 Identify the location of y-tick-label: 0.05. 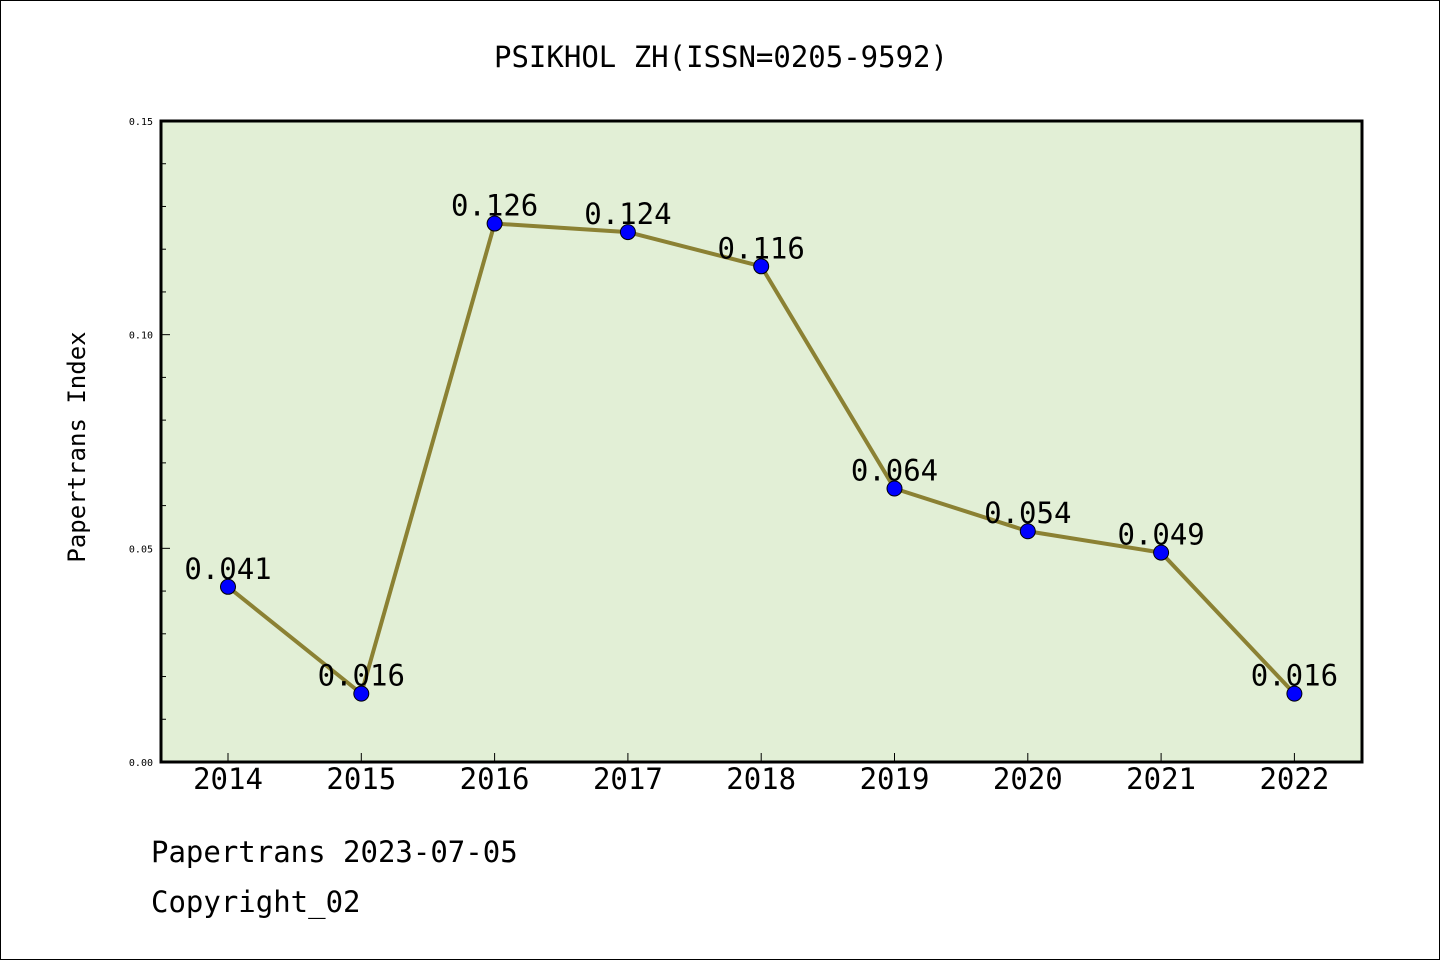
(141, 549).